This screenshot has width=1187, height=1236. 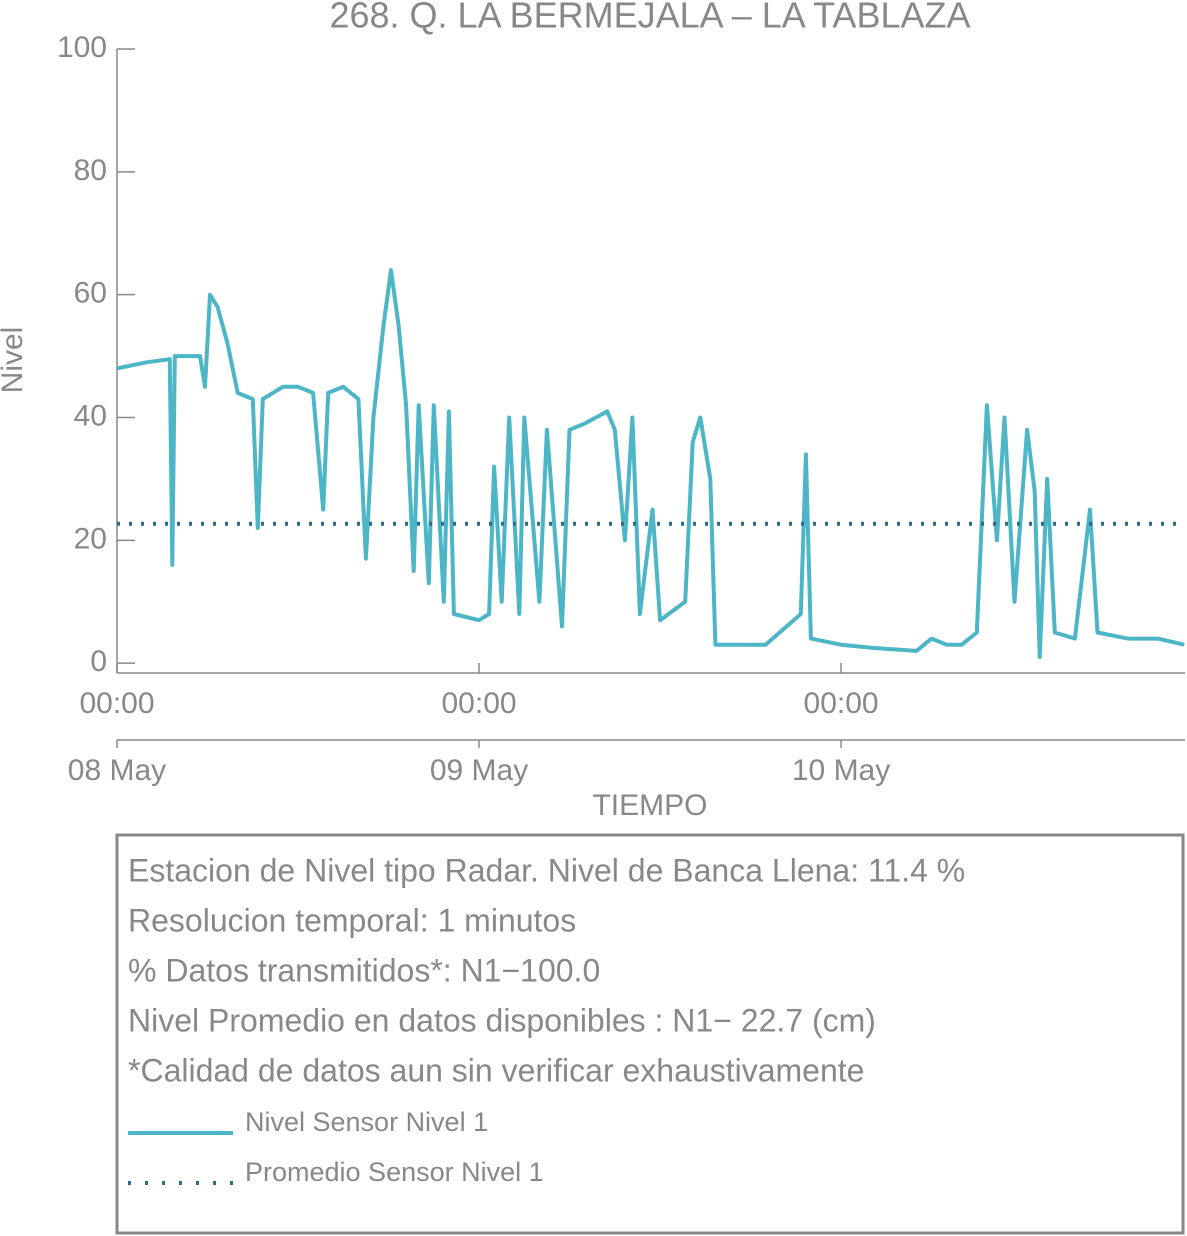 What do you see at coordinates (90, 170) in the screenshot?
I see `y-tick-label: 80` at bounding box center [90, 170].